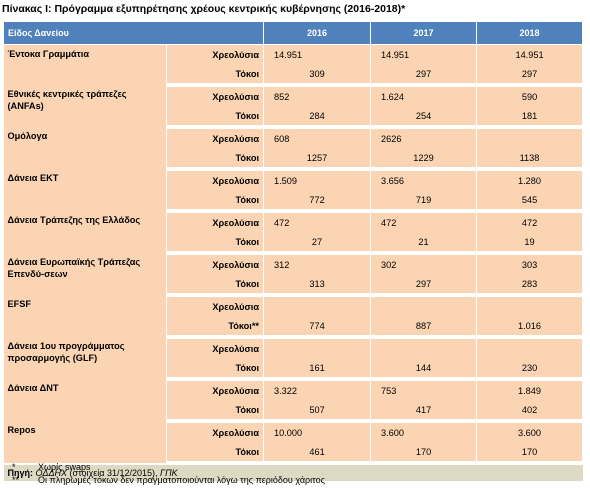  I want to click on value-cell-2016: 14.951, so click(317, 54).